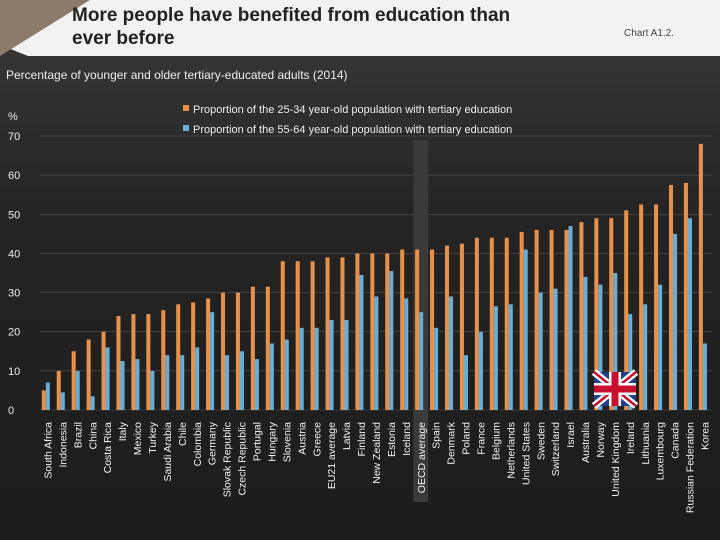  Describe the element at coordinates (362, 439) in the screenshot. I see `x-tick-label: Finland` at that location.